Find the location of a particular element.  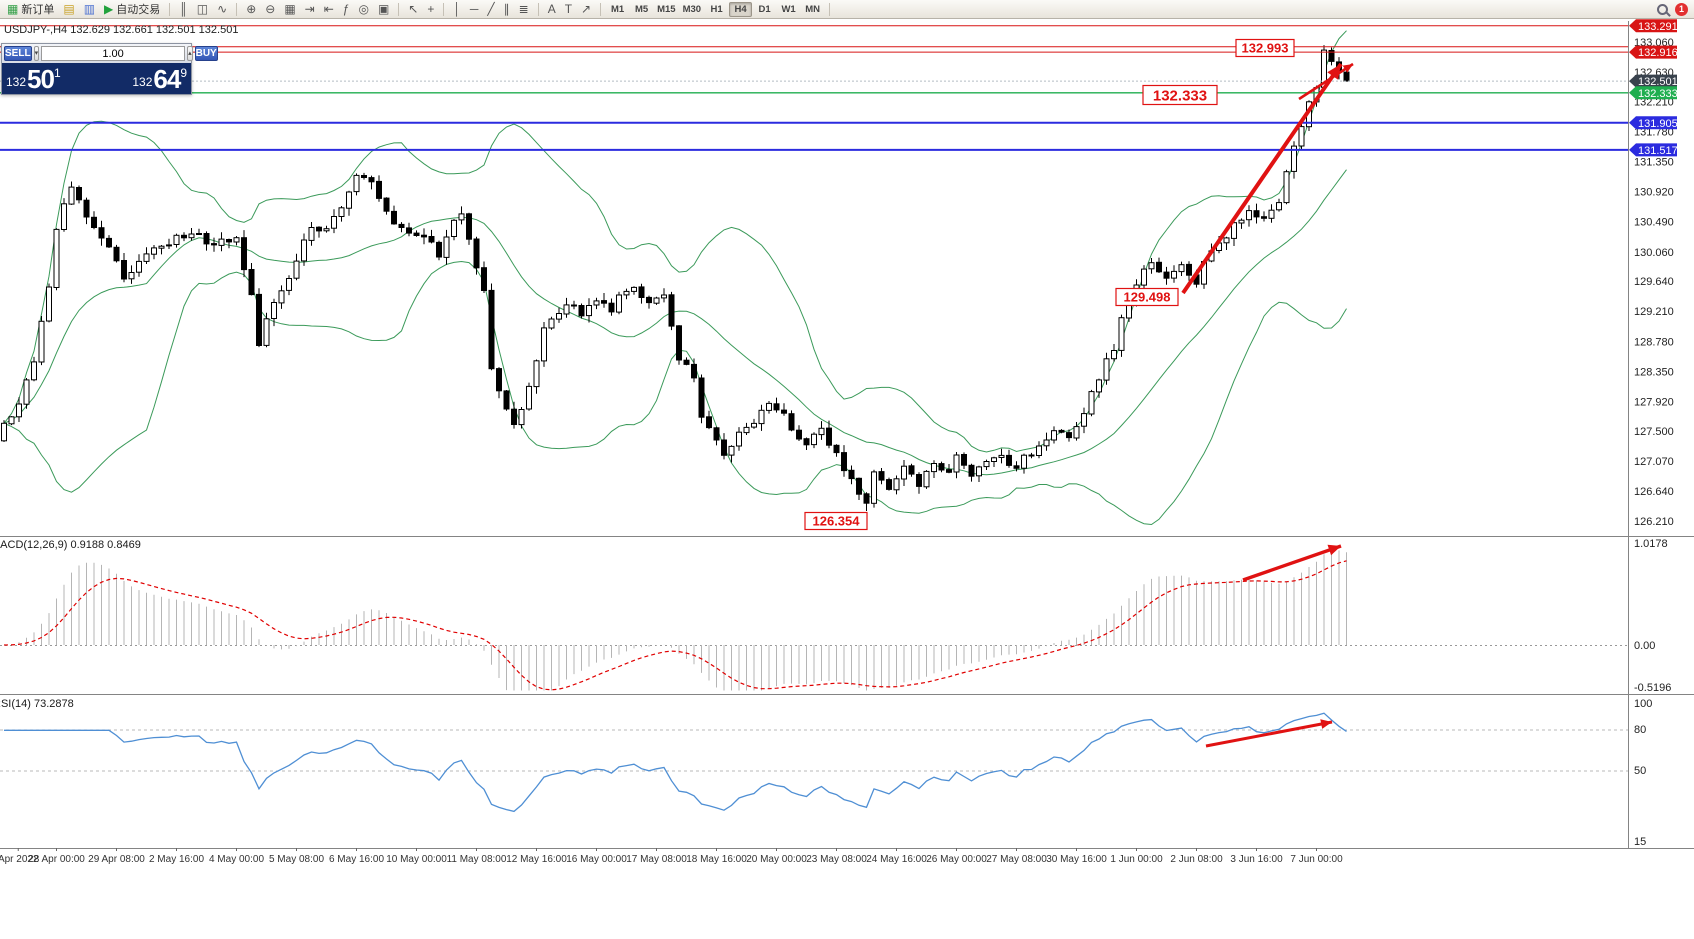

trendline-button: ╱ is located at coordinates (490, 9).